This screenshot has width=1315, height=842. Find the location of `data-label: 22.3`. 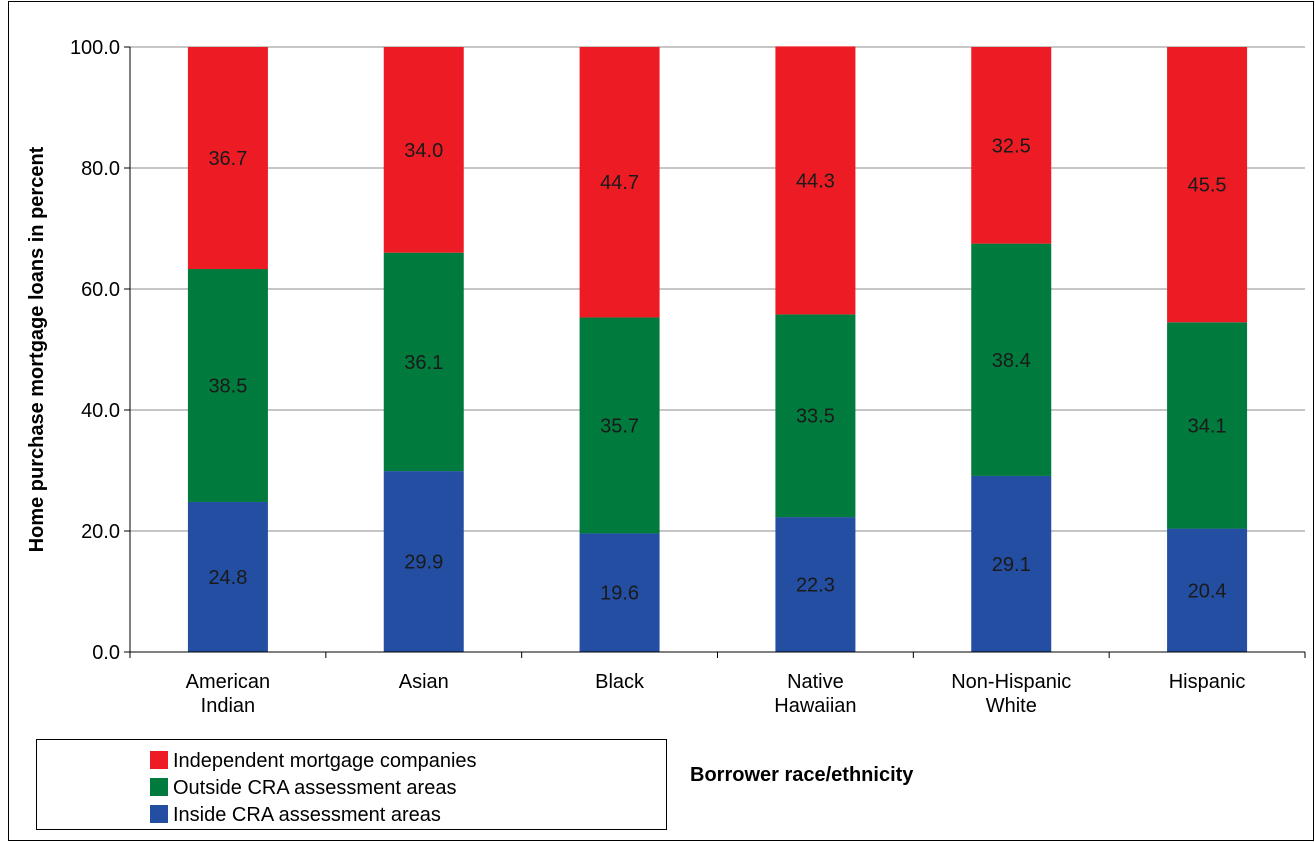

data-label: 22.3 is located at coordinates (815, 586).